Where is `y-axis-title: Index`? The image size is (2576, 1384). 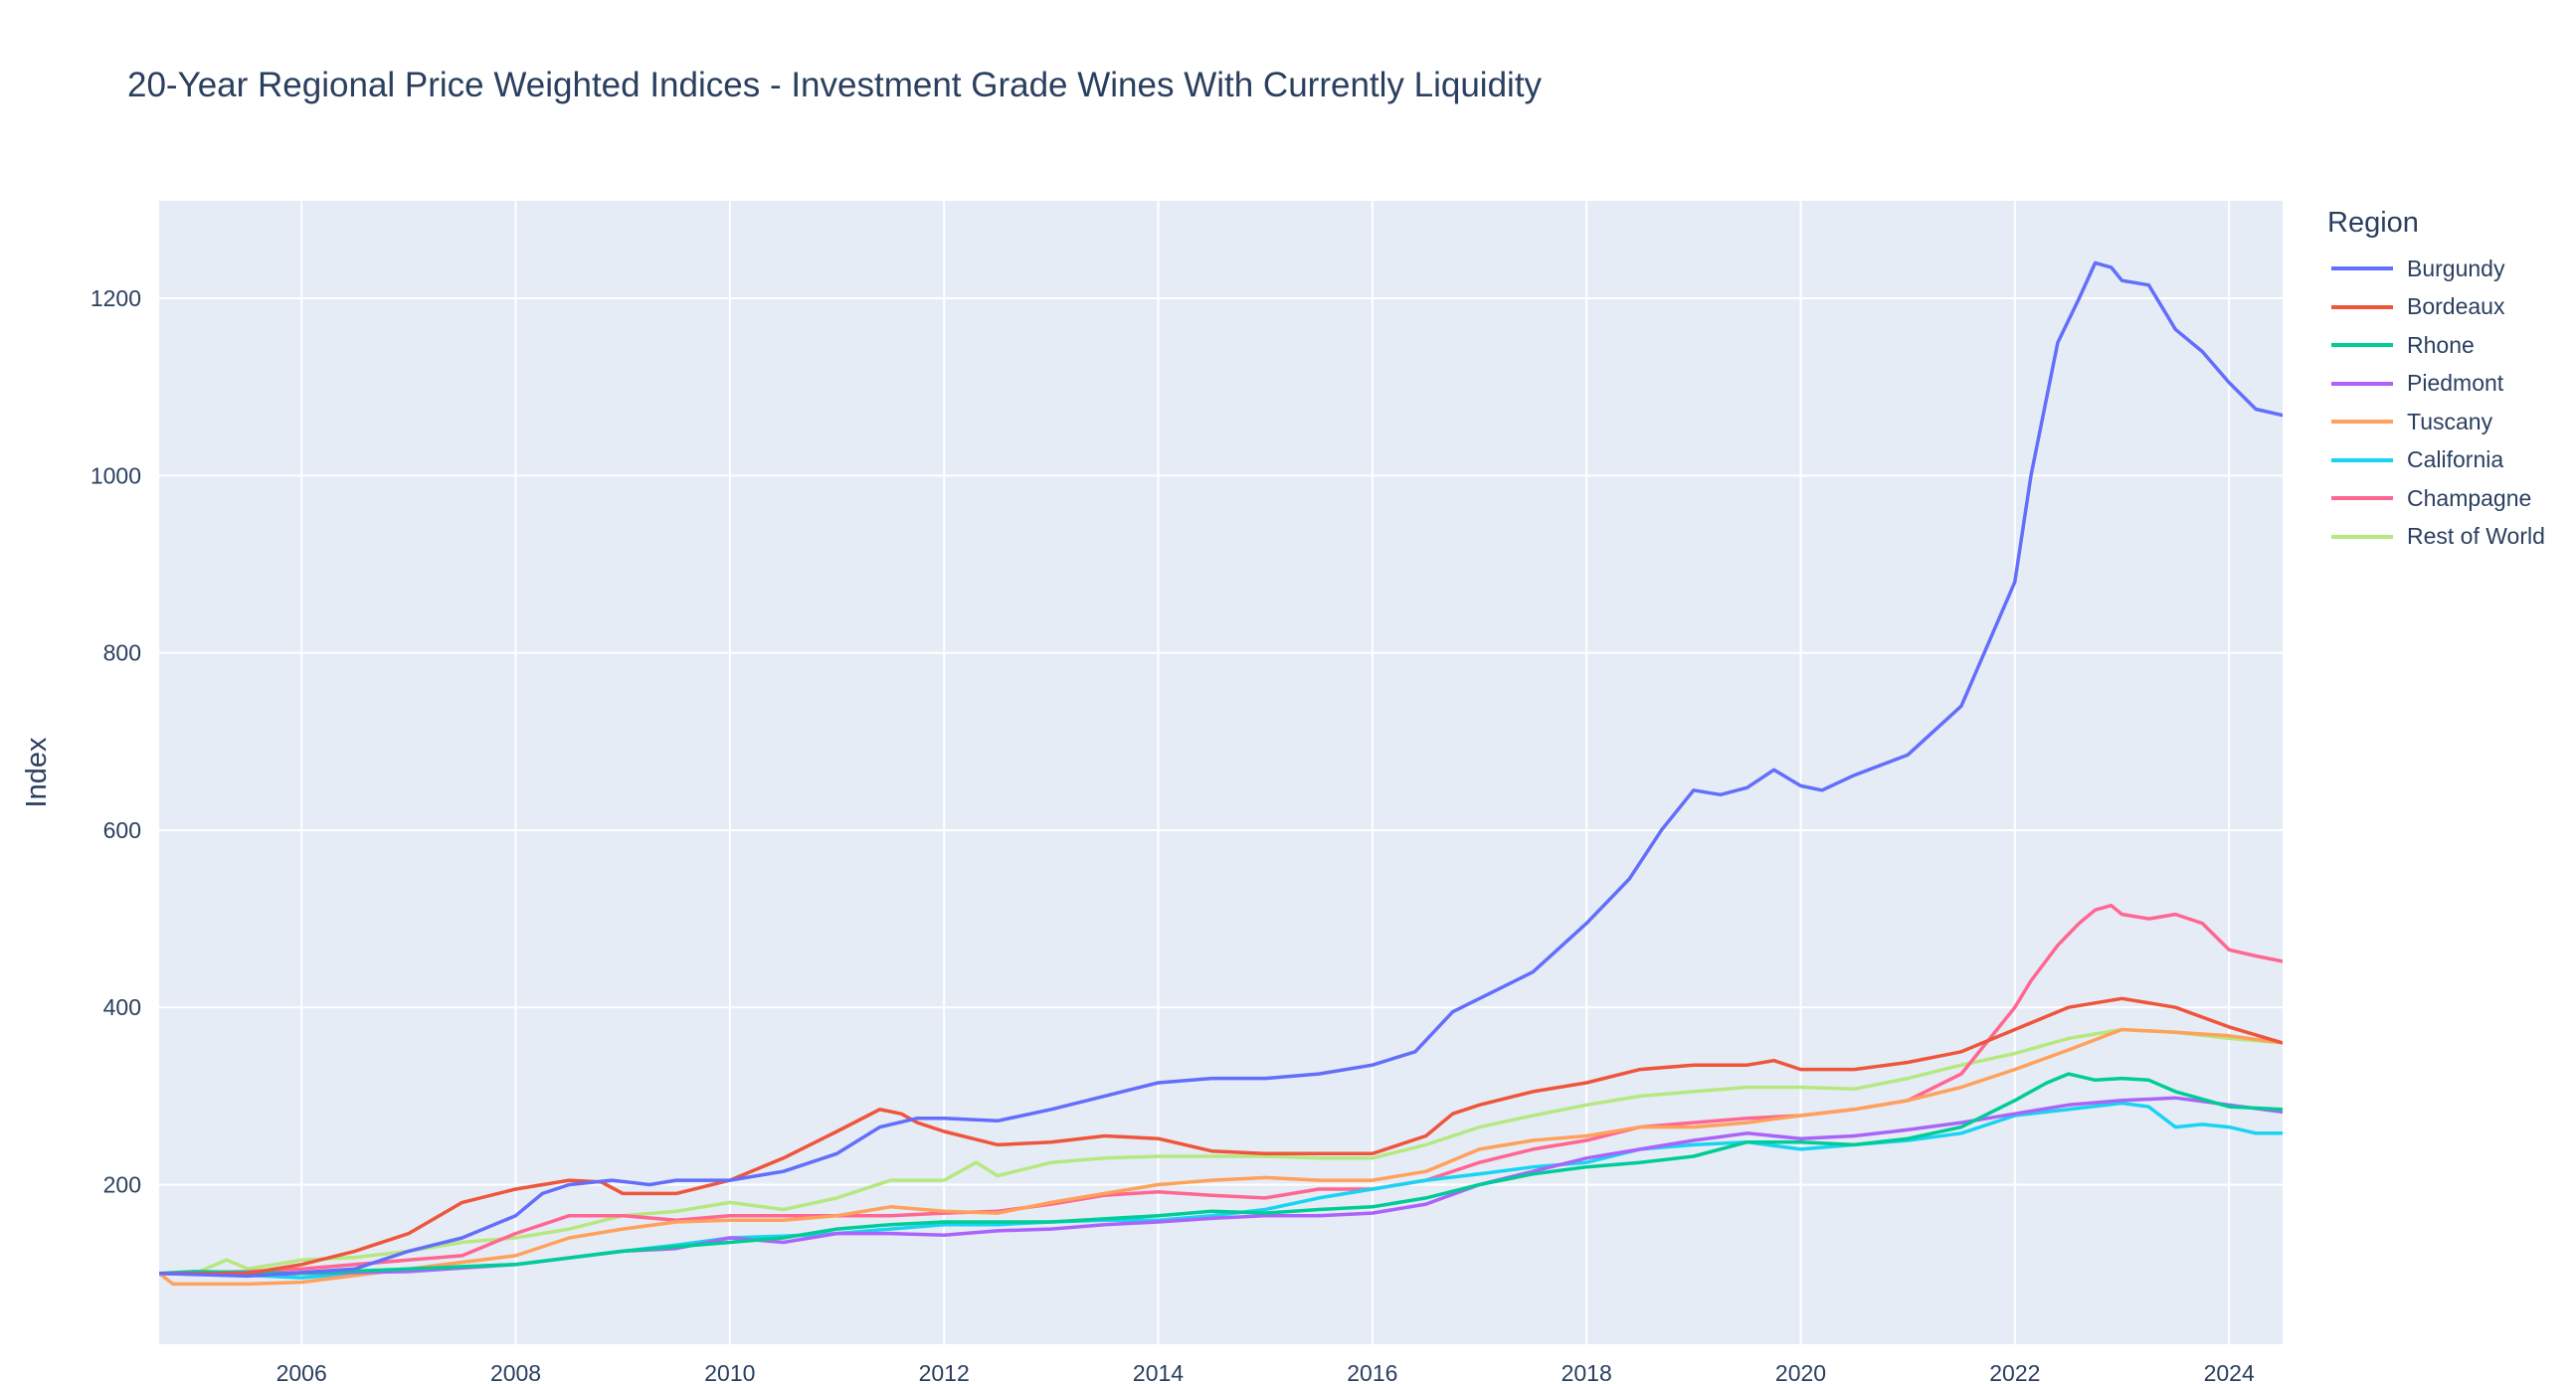 y-axis-title: Index is located at coordinates (37, 772).